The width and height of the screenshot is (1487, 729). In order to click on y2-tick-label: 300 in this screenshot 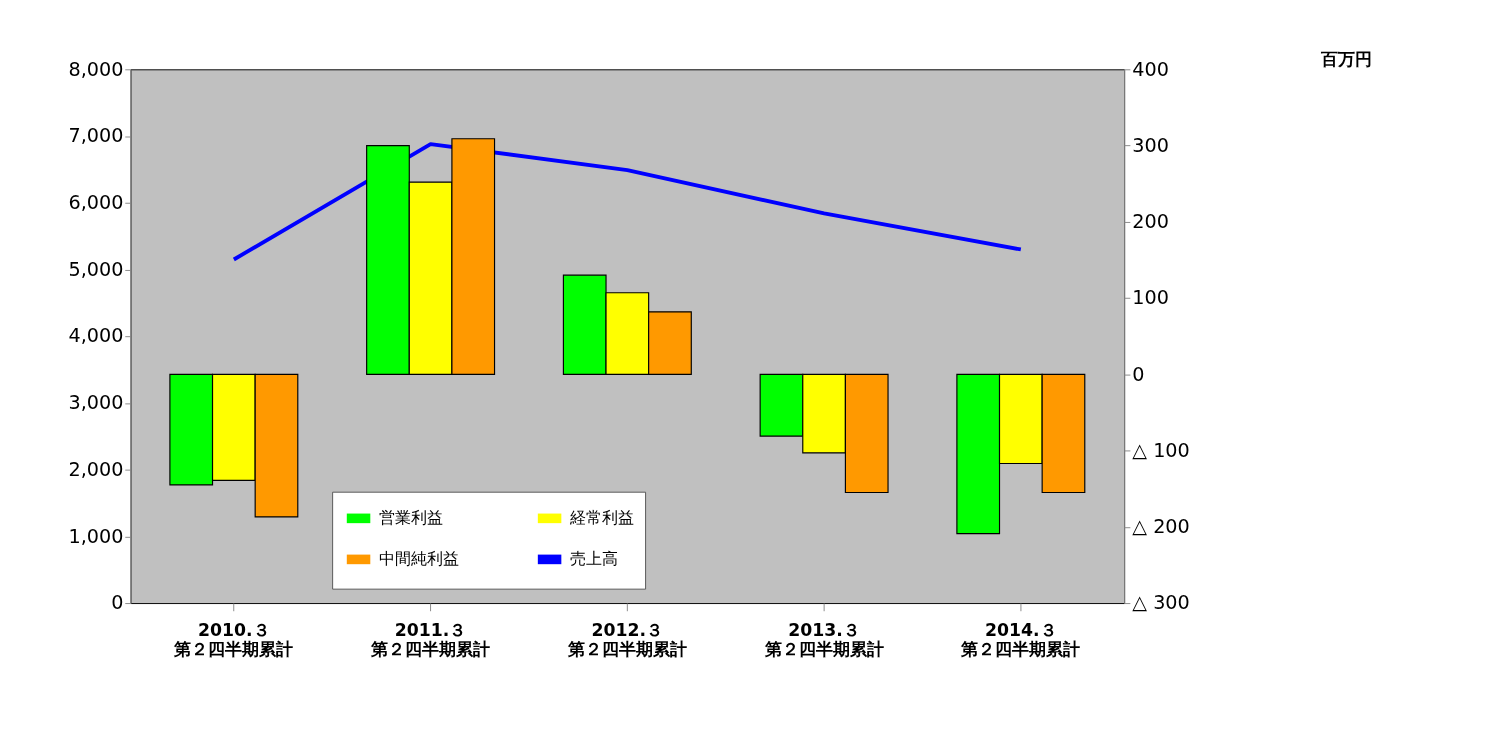, I will do `click(1150, 145)`.